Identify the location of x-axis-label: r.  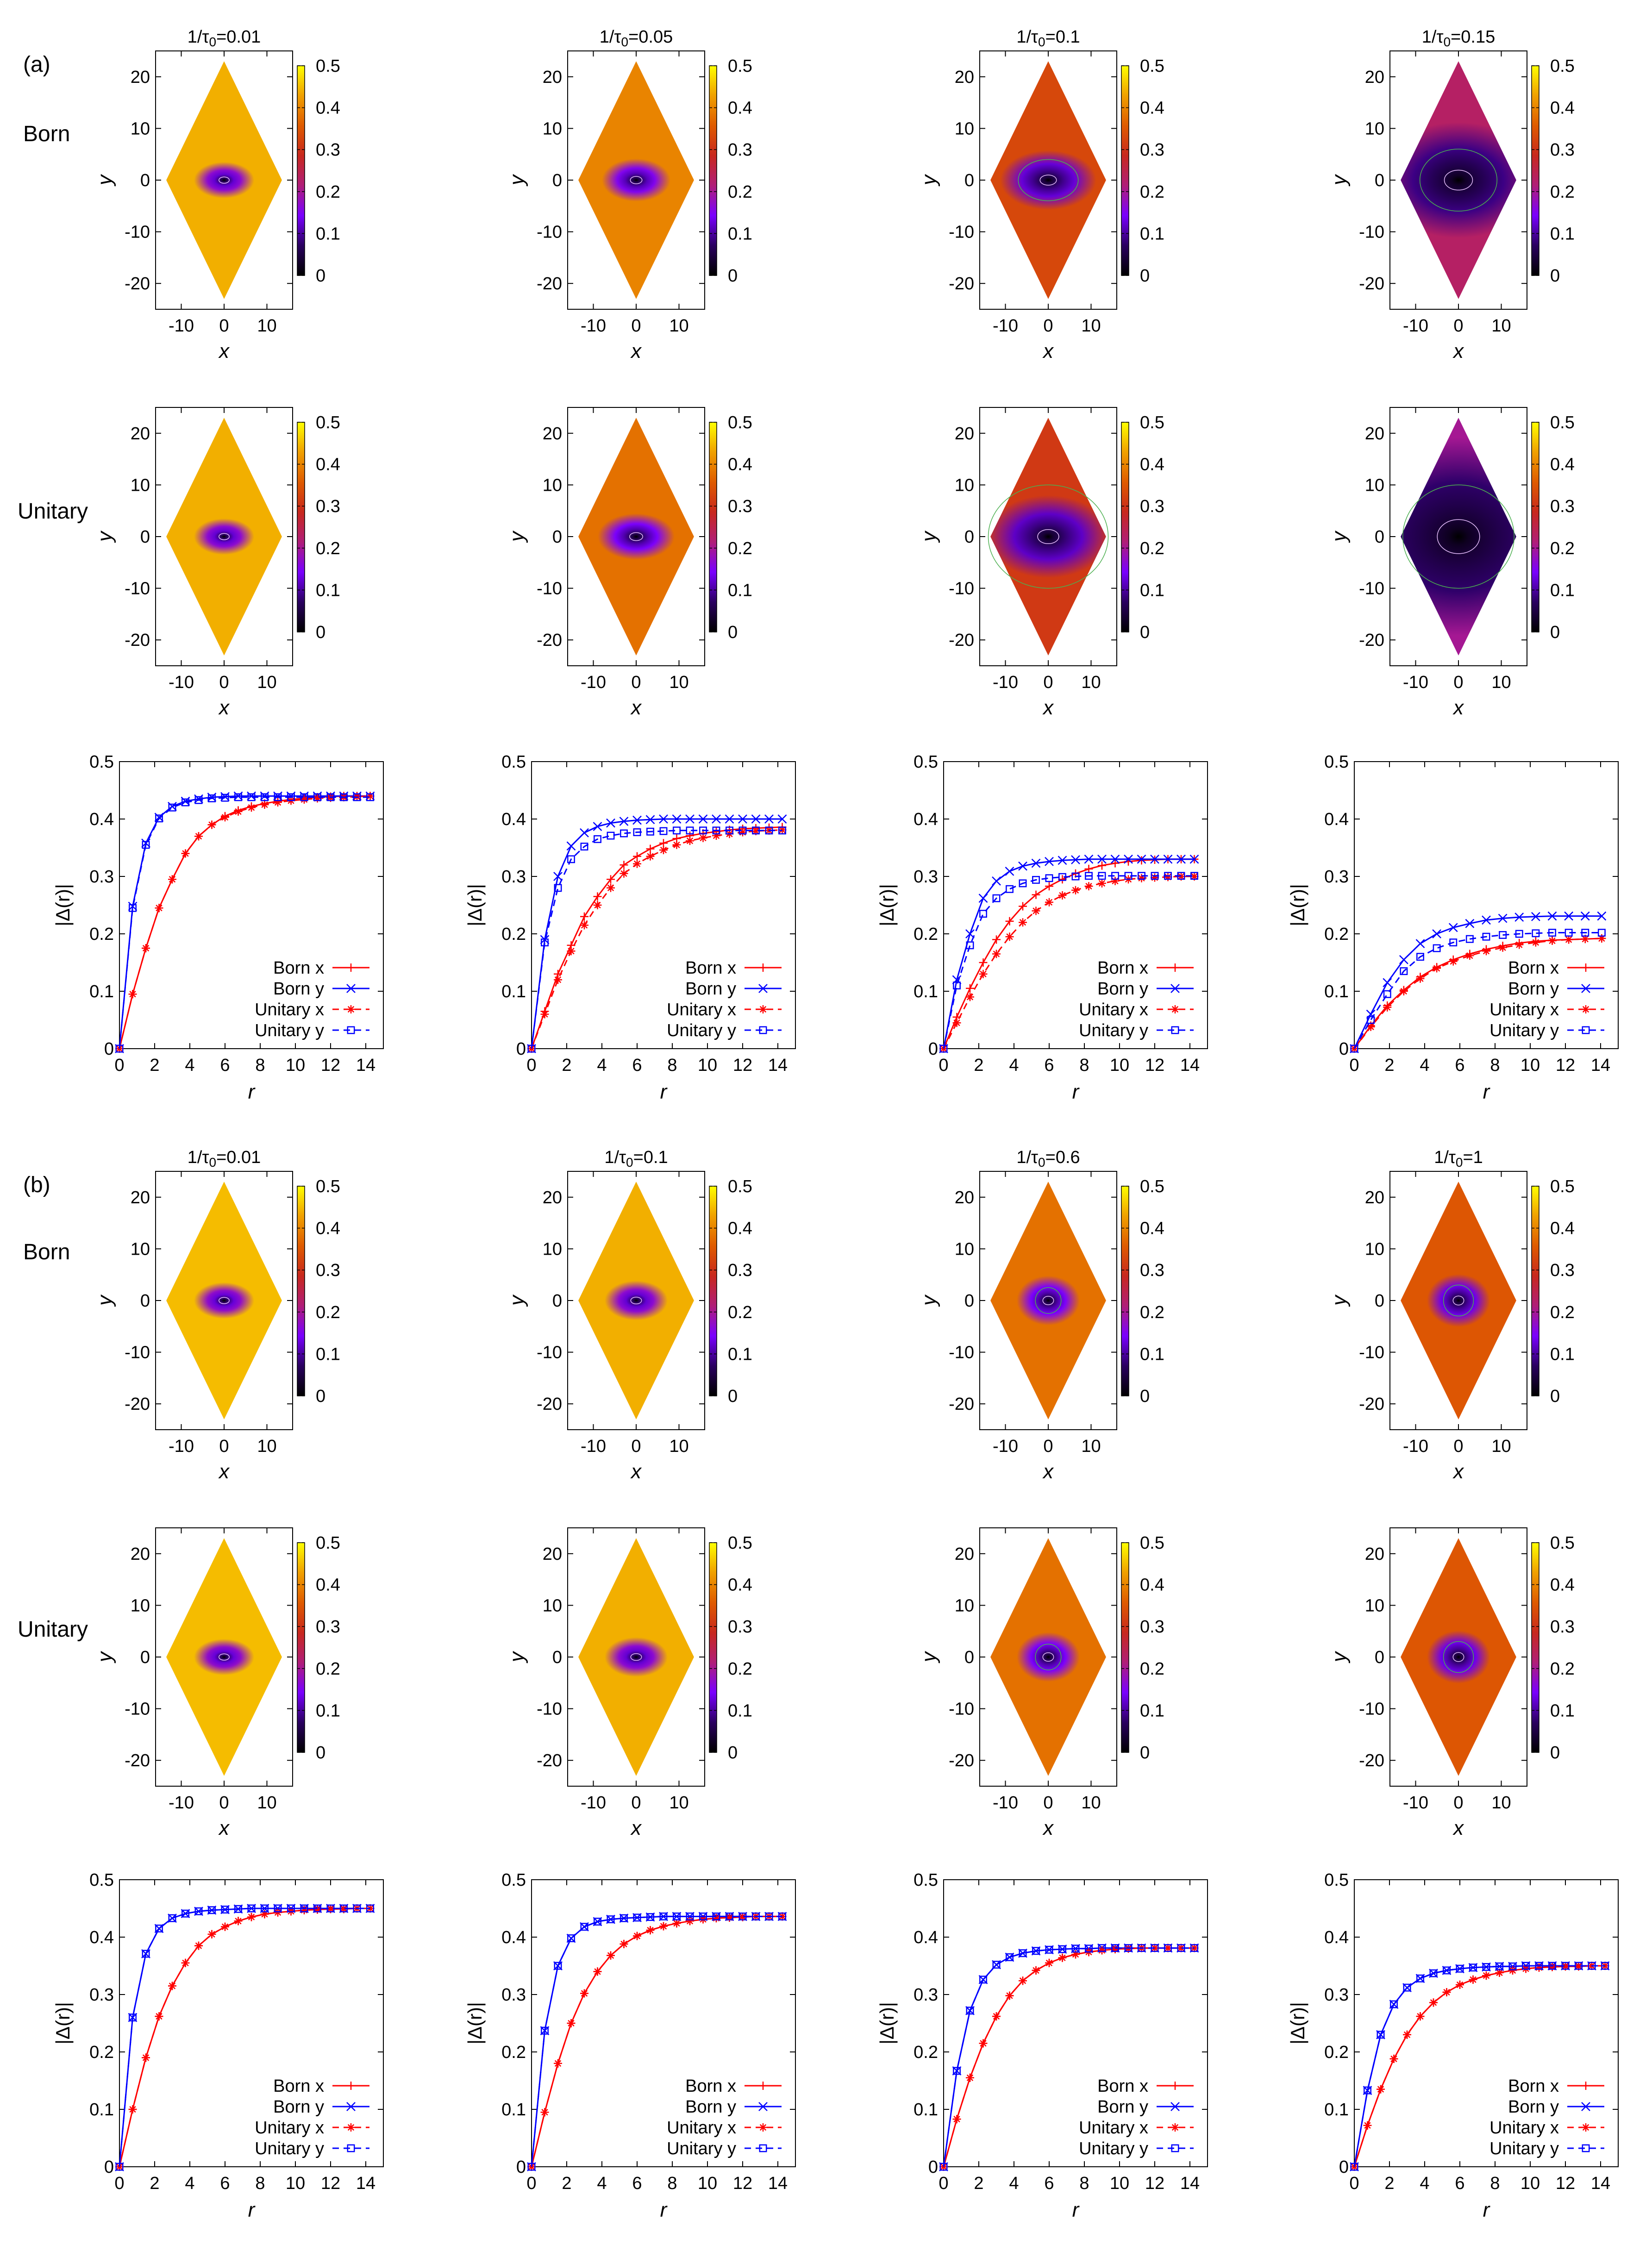
(252, 1092).